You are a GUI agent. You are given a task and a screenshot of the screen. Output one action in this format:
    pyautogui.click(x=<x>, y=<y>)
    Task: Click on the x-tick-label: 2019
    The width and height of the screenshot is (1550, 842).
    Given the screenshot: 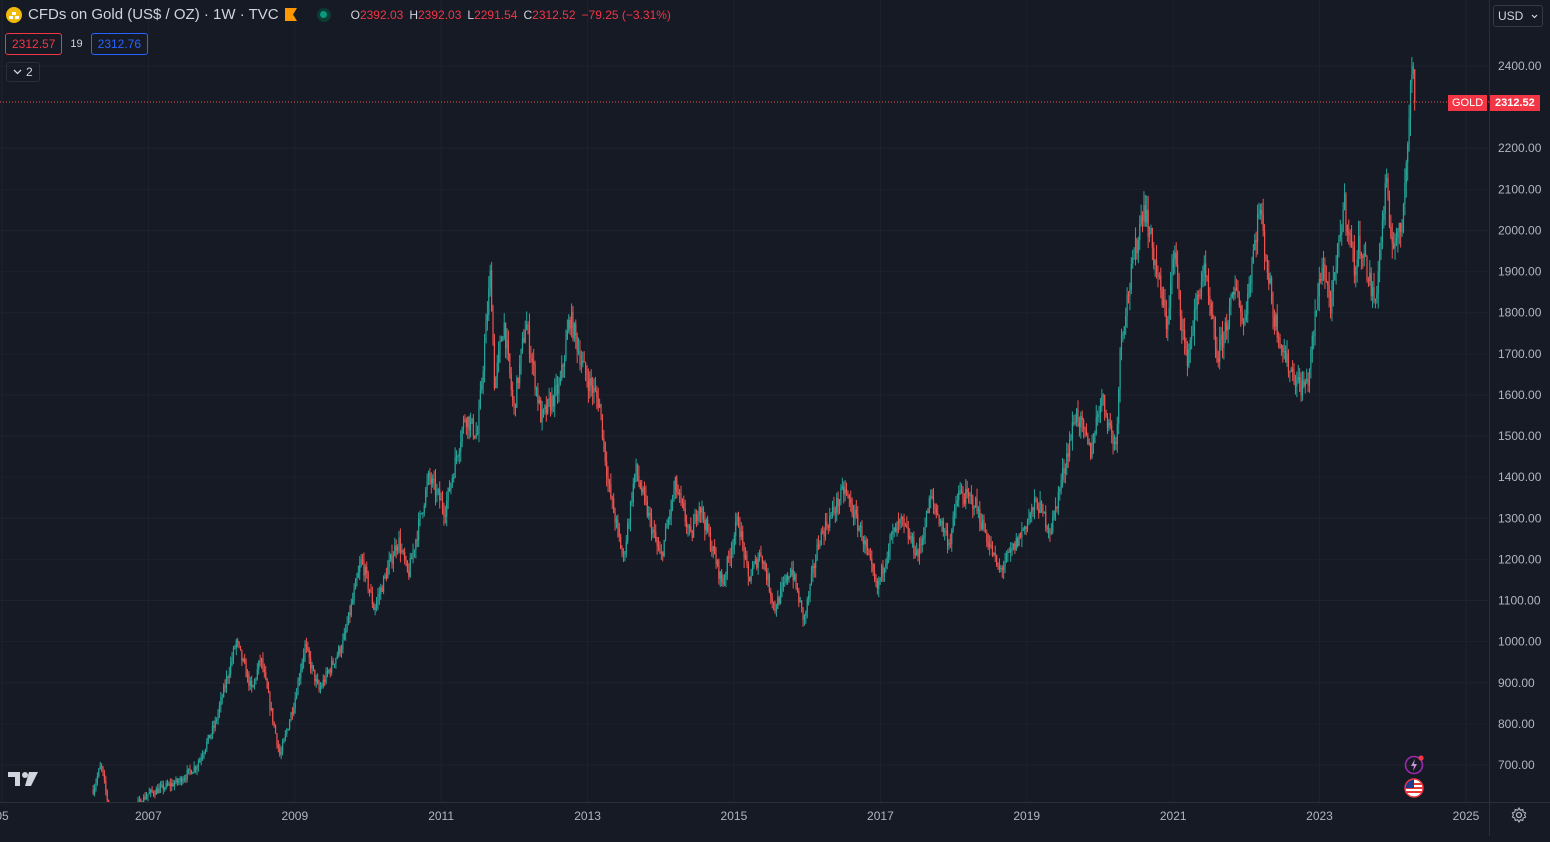 What is the action you would take?
    pyautogui.click(x=1026, y=816)
    